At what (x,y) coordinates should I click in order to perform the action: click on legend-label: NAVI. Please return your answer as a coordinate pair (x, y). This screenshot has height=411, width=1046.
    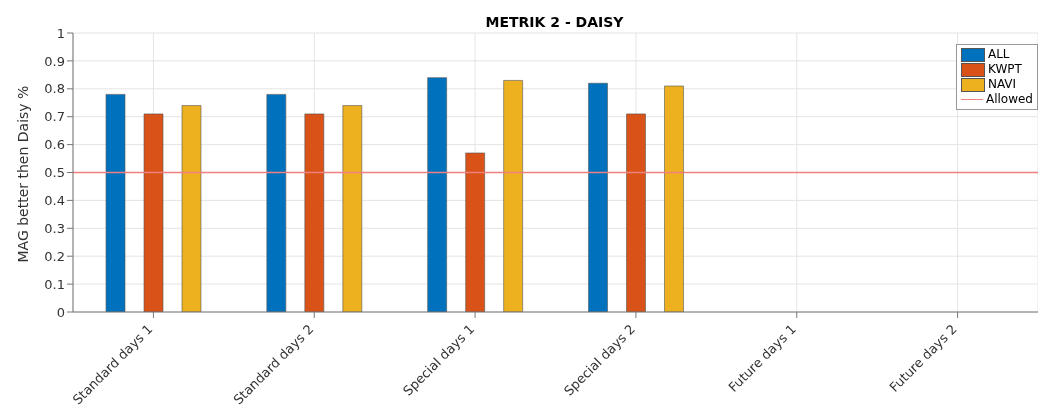
    Looking at the image, I should click on (1002, 84).